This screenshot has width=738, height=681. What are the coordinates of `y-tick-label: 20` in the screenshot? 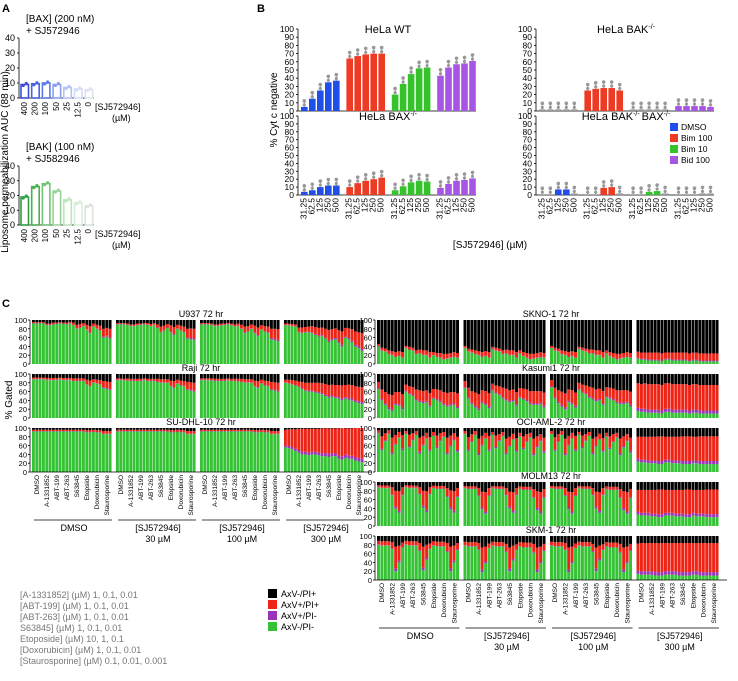 It's located at (368, 409).